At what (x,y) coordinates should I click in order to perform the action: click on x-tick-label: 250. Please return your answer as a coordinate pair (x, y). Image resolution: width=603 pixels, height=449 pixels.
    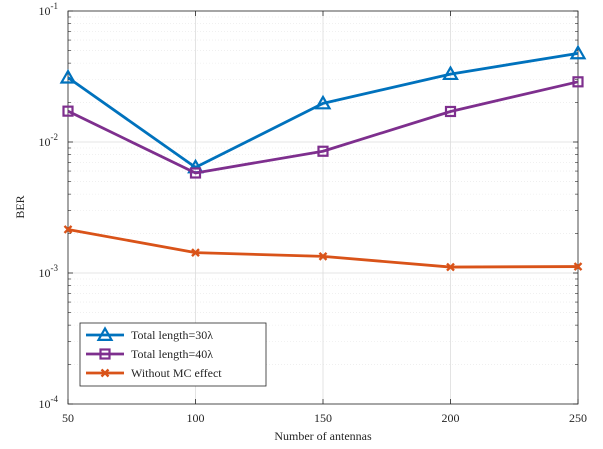
    Looking at the image, I should click on (578, 418).